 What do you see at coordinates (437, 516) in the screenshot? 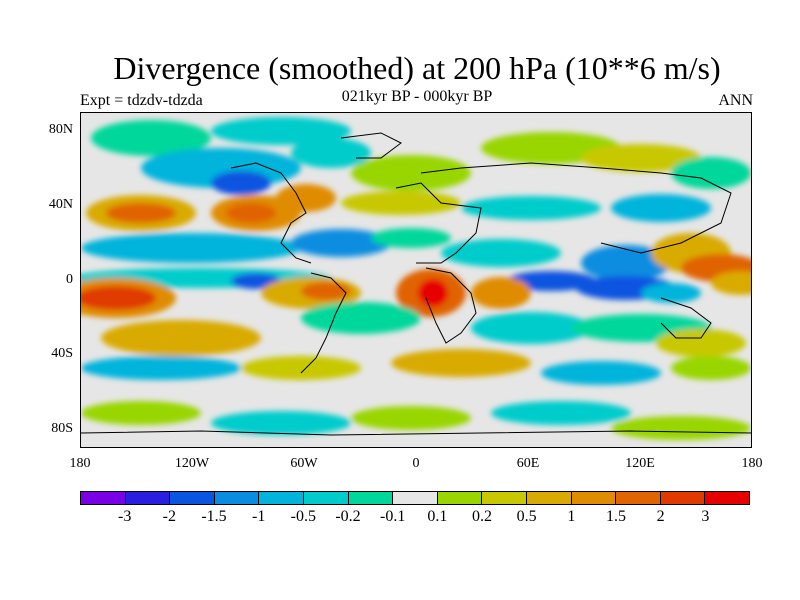
I see `colorbar-label: 0.1` at bounding box center [437, 516].